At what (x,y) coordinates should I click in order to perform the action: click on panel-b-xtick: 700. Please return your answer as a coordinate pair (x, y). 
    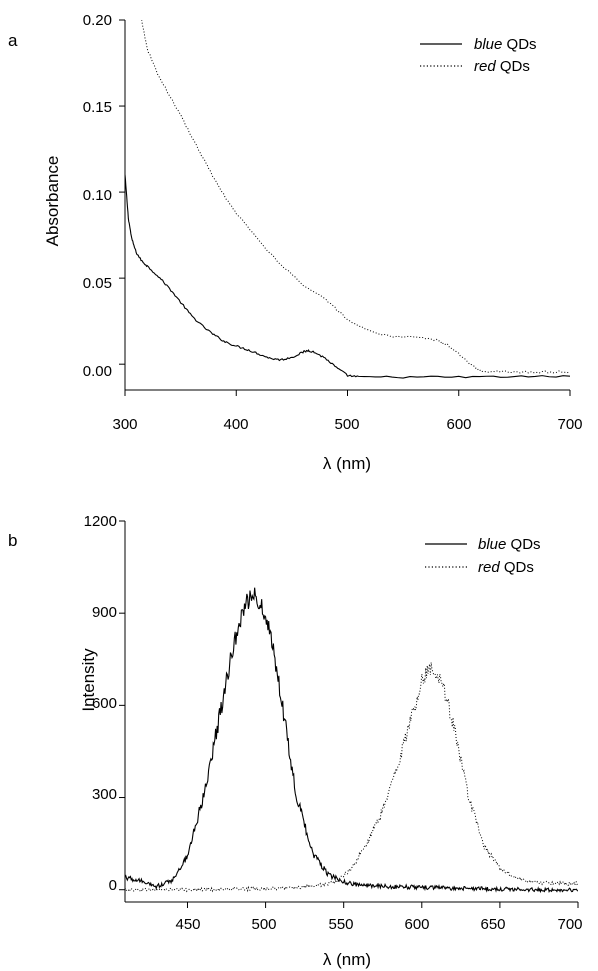
    Looking at the image, I should click on (569, 924).